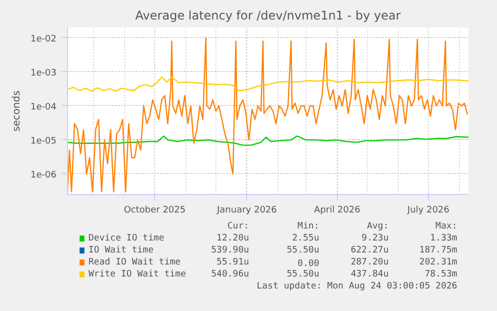  What do you see at coordinates (233, 263) in the screenshot?
I see `text: 55.91u` at bounding box center [233, 263].